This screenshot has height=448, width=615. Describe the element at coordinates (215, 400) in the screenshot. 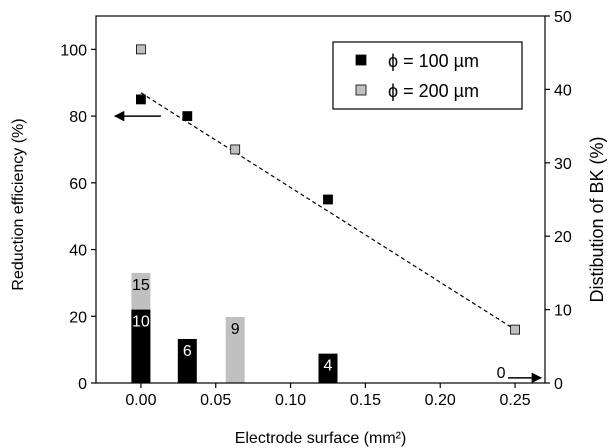

I see `x-tick-label: 0.05` at that location.